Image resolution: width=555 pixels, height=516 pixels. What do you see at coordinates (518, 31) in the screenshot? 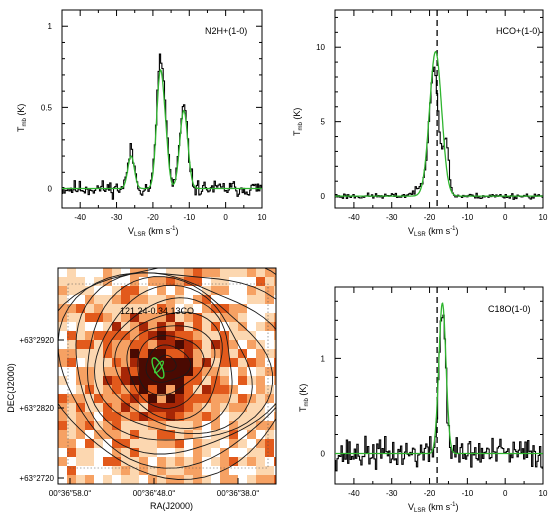
I see `hco-line-label: HCO+(1-0)` at bounding box center [518, 31].